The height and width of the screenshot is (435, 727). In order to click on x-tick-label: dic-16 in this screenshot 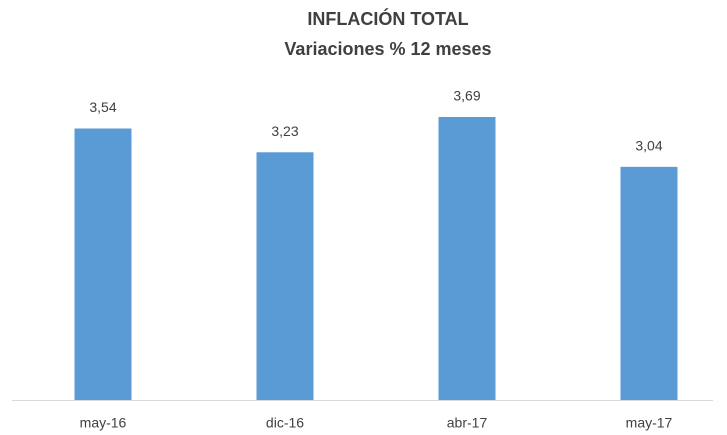, I will do `click(285, 423)`.